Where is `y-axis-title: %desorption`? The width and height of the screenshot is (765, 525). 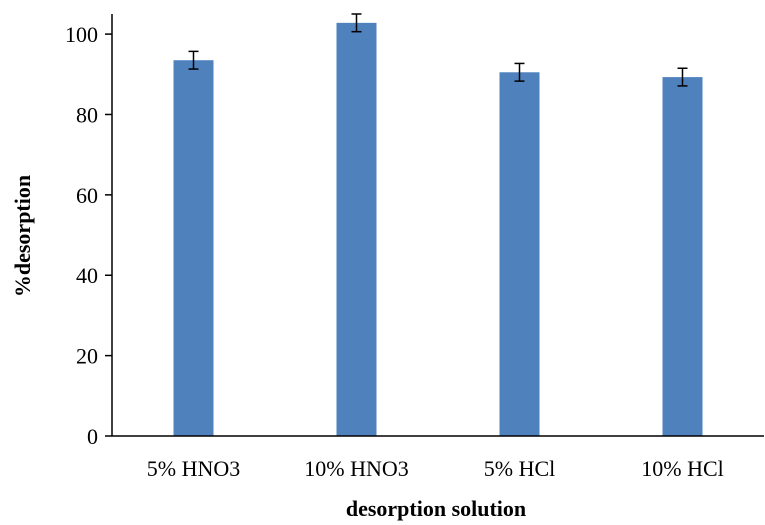 y-axis-title: %desorption is located at coordinates (22, 236).